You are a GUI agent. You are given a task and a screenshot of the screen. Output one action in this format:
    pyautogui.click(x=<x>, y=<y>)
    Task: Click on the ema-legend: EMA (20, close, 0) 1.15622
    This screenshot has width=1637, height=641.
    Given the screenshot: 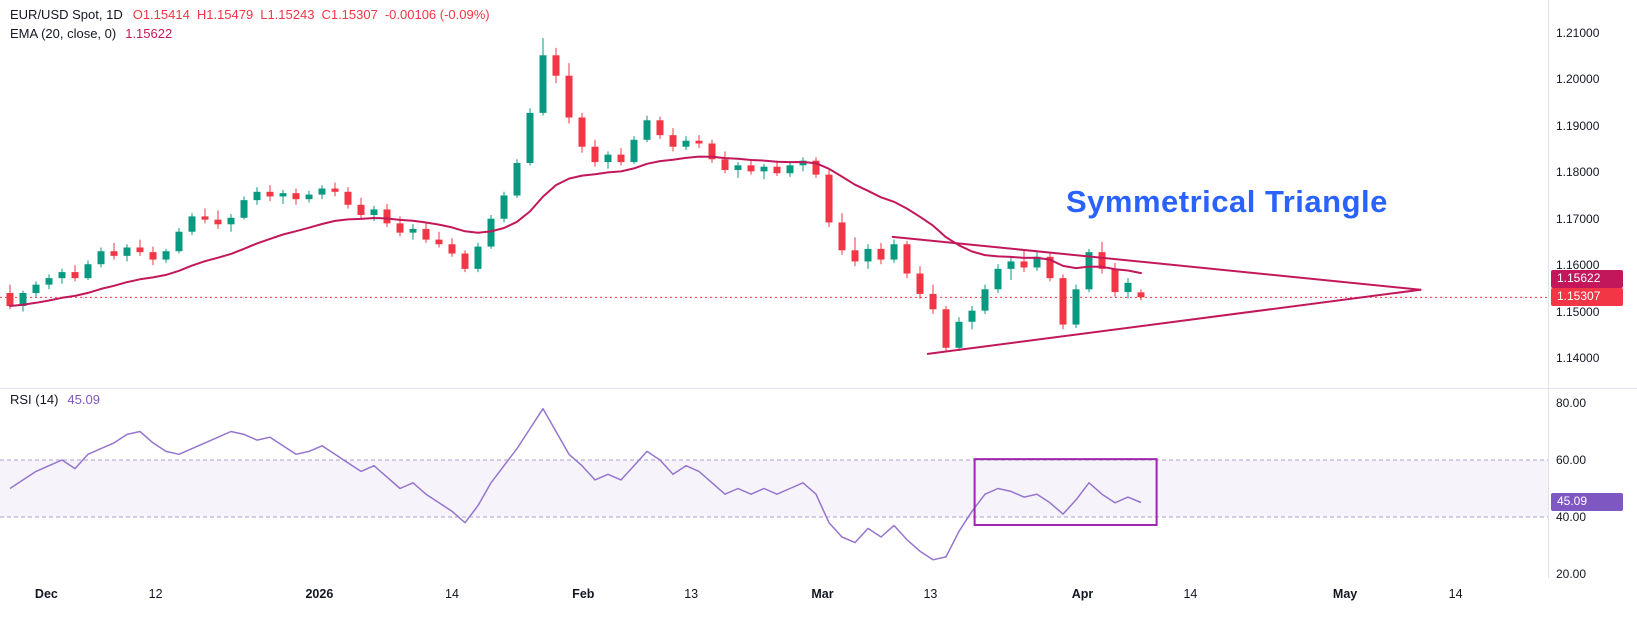 What is the action you would take?
    pyautogui.click(x=91, y=33)
    